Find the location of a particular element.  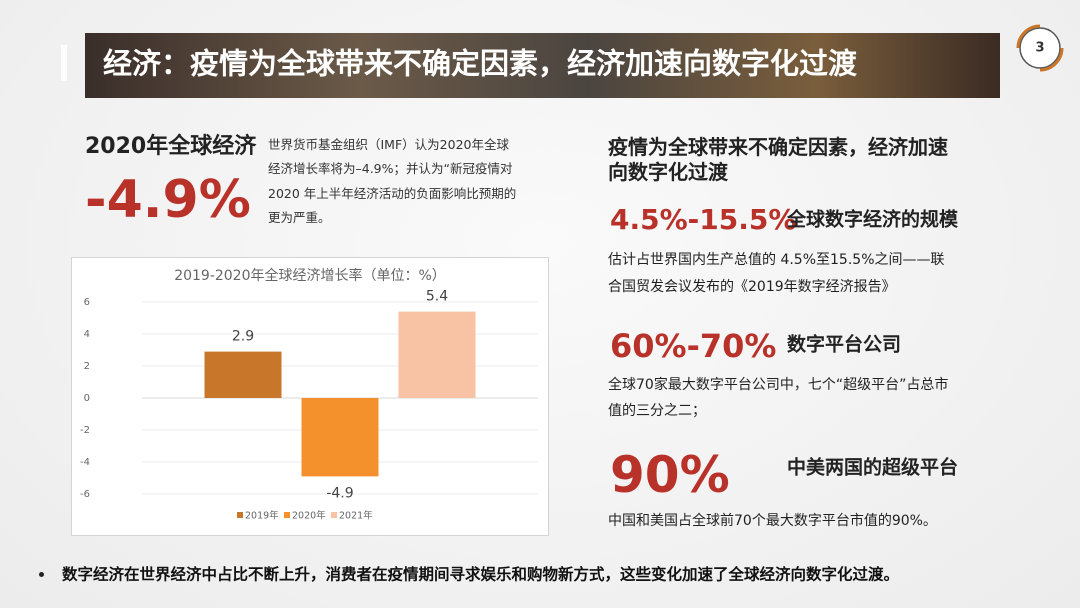

item-line: 估计占世界国内生产总值的 4.5%至15.5%之间——联 is located at coordinates (776, 260).